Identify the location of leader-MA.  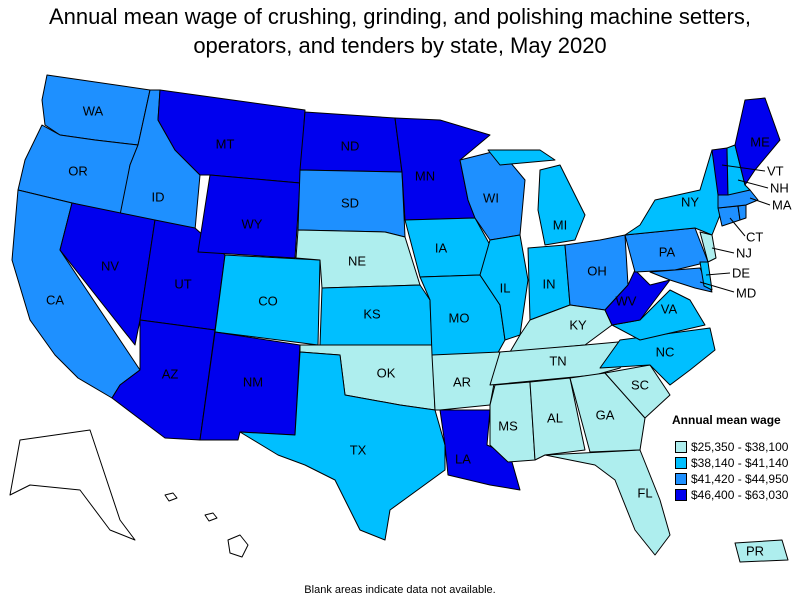
(760, 201).